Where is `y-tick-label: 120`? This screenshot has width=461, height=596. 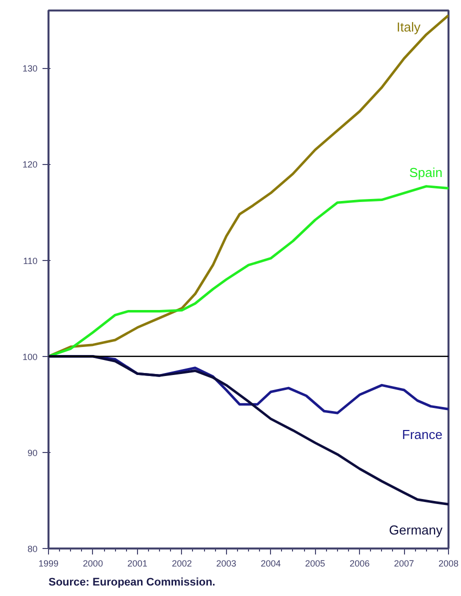
y-tick-label: 120 is located at coordinates (30, 165).